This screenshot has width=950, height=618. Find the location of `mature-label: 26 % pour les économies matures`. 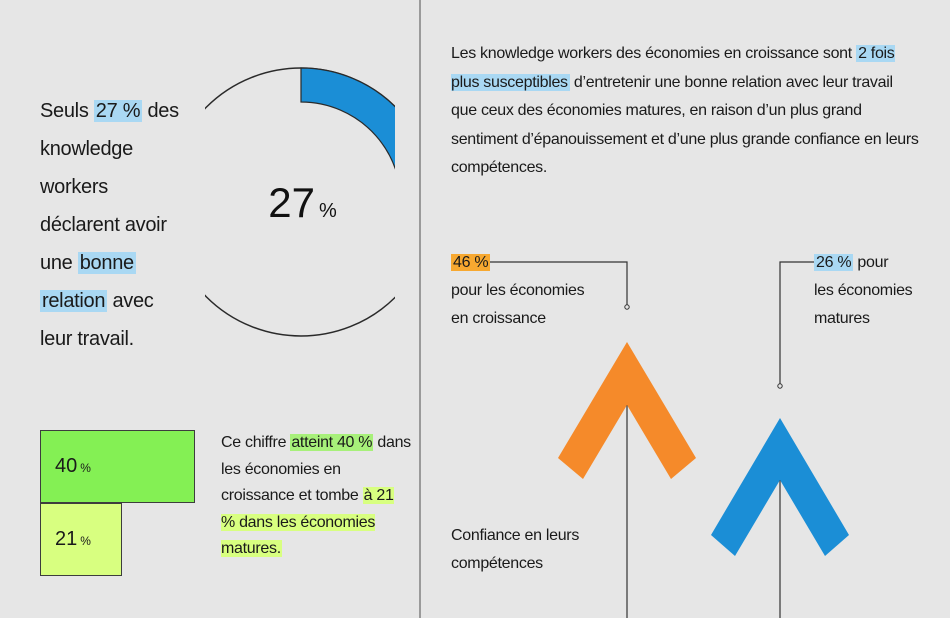

mature-label: 26 % pour les économies matures is located at coordinates (863, 291).